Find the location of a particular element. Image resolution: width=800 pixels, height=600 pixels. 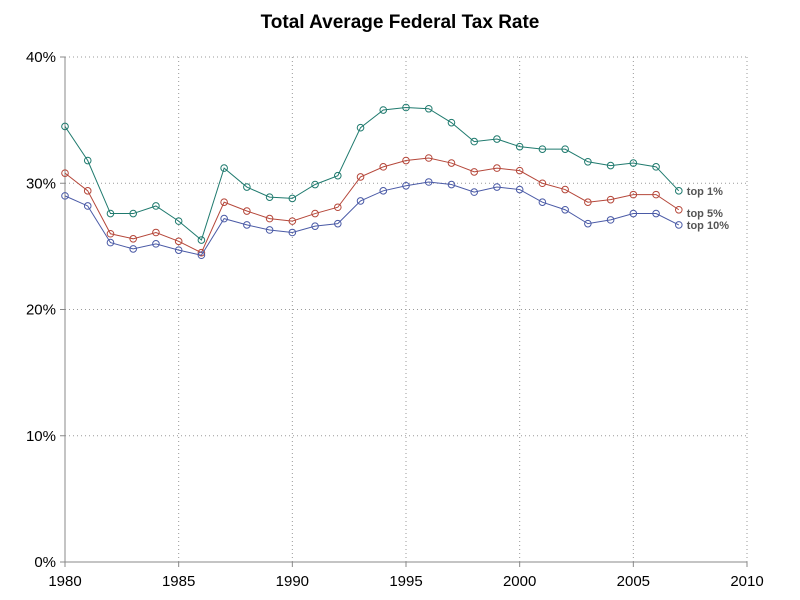

y-tick-label: 20% is located at coordinates (41, 310).